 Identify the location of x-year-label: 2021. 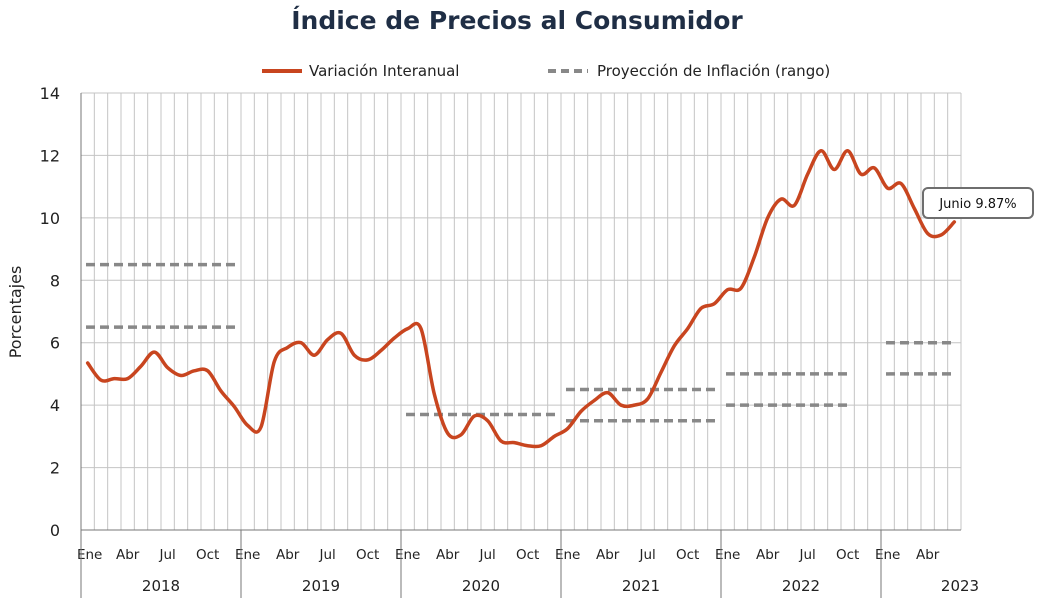
(641, 586).